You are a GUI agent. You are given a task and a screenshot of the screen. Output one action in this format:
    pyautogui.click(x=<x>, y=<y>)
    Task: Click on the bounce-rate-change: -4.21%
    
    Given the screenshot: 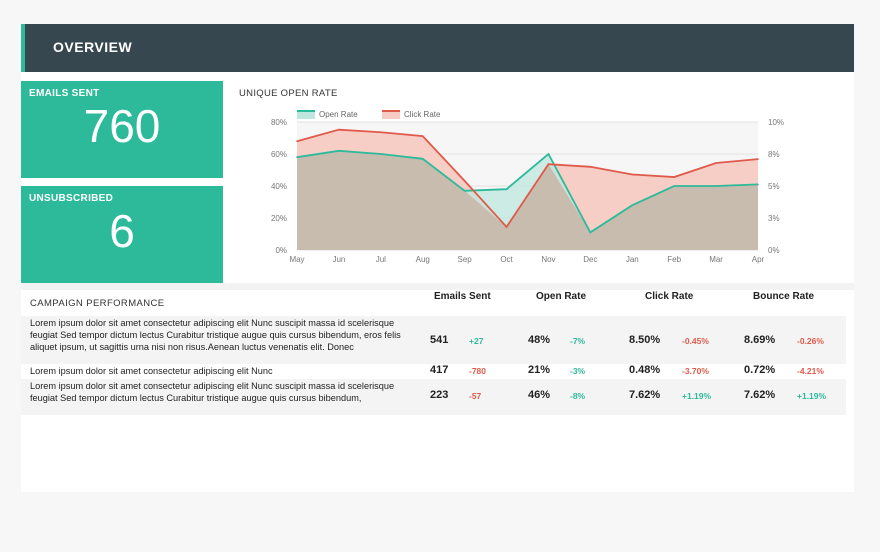 What is the action you would take?
    pyautogui.click(x=810, y=371)
    